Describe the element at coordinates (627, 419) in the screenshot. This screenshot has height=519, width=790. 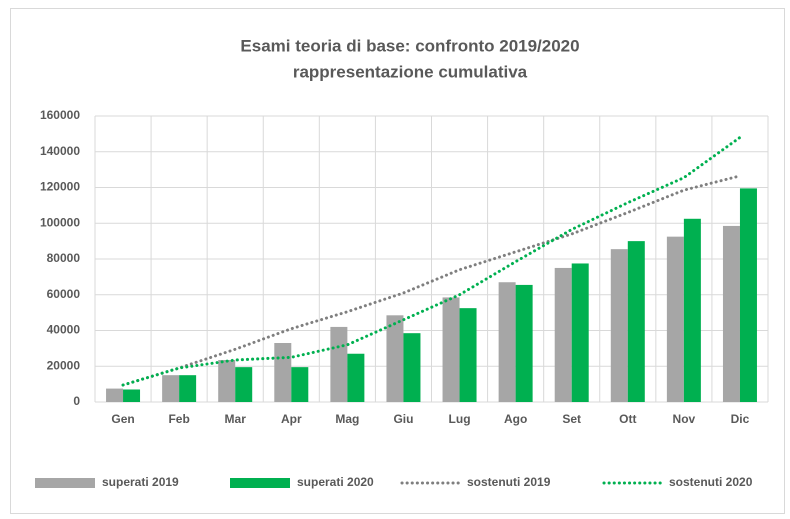
I see `x-tick-label: Ott` at that location.